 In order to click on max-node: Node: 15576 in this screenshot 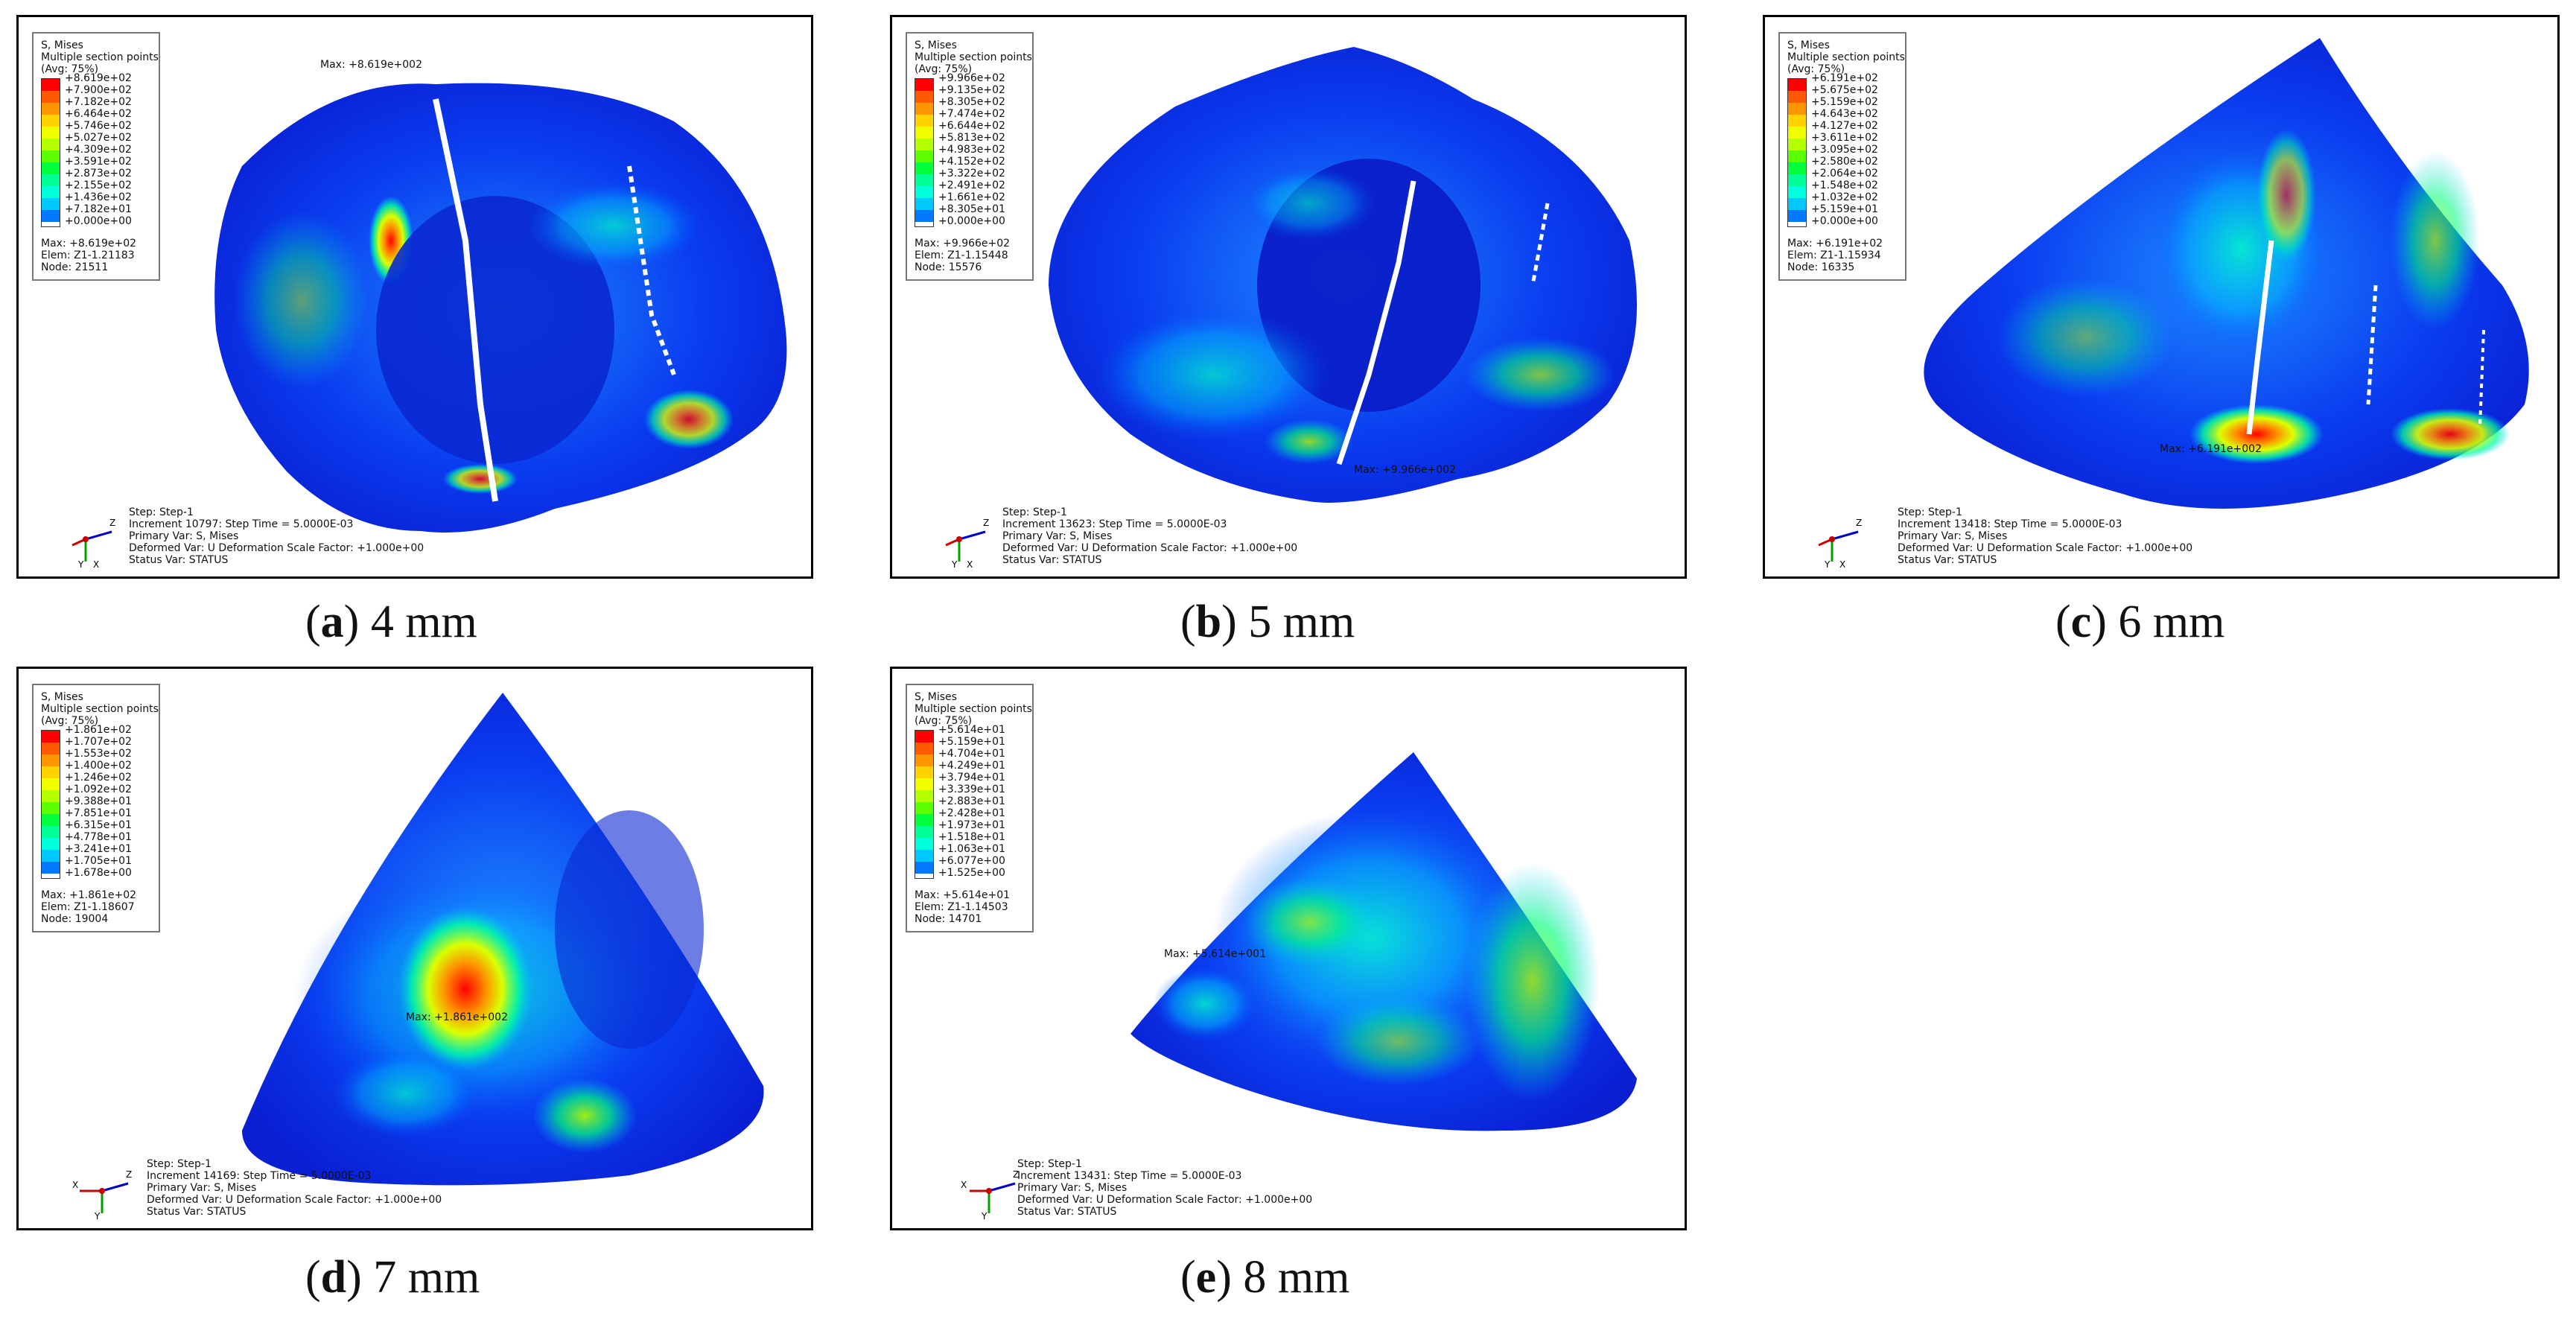, I will do `click(948, 267)`.